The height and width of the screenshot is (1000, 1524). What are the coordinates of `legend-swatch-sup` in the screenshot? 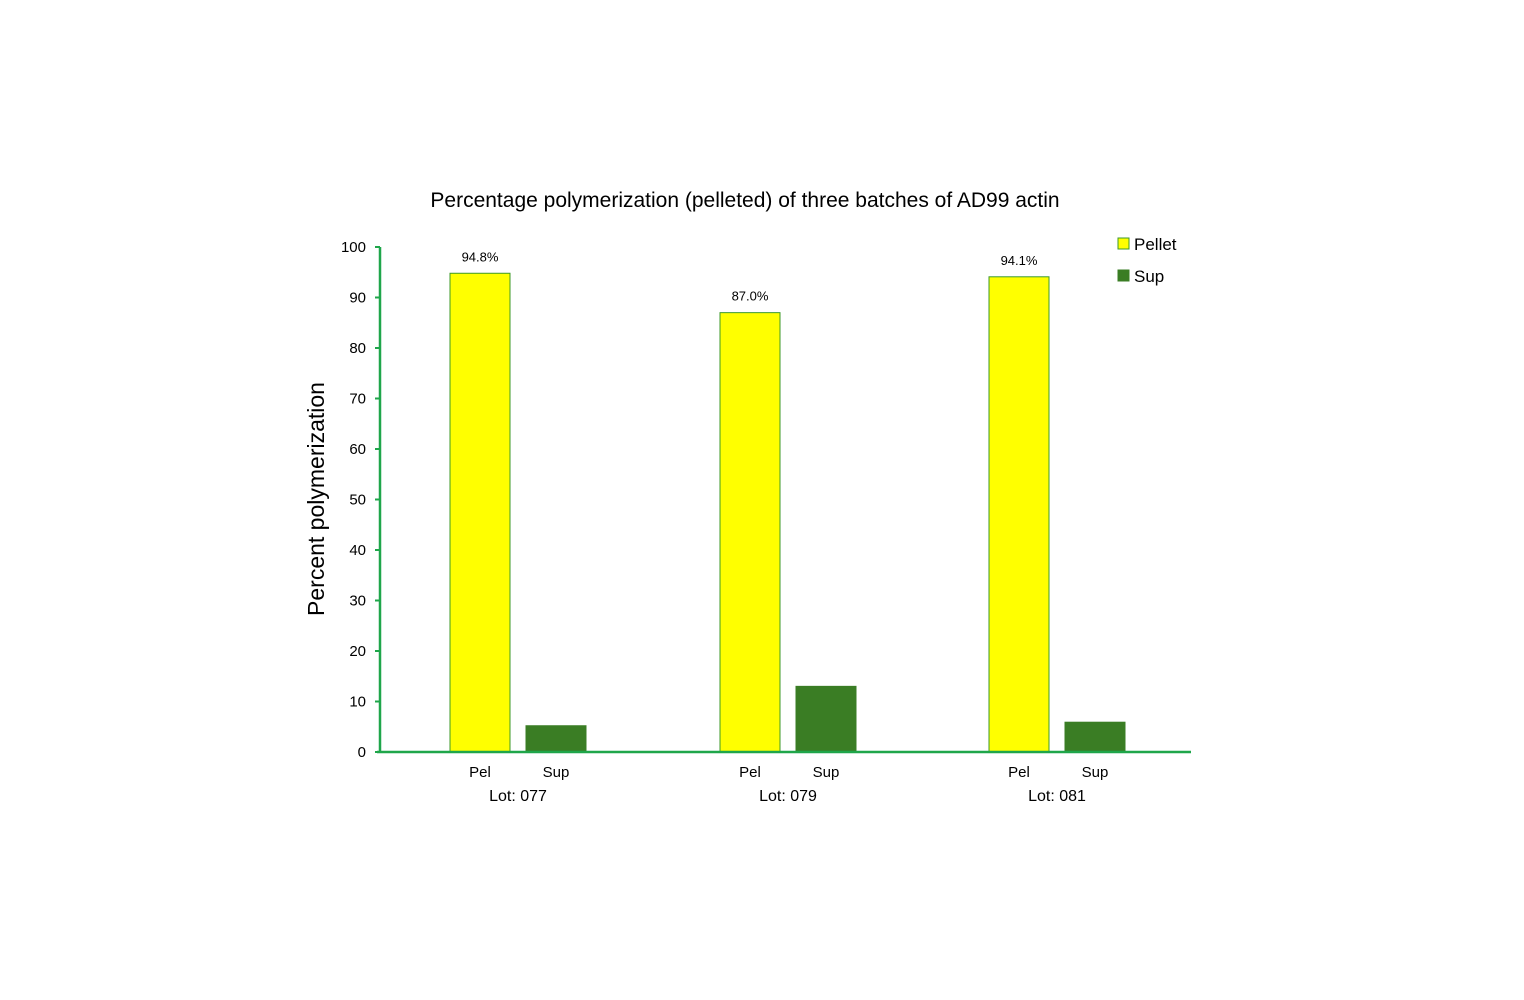 It's located at (1123, 275).